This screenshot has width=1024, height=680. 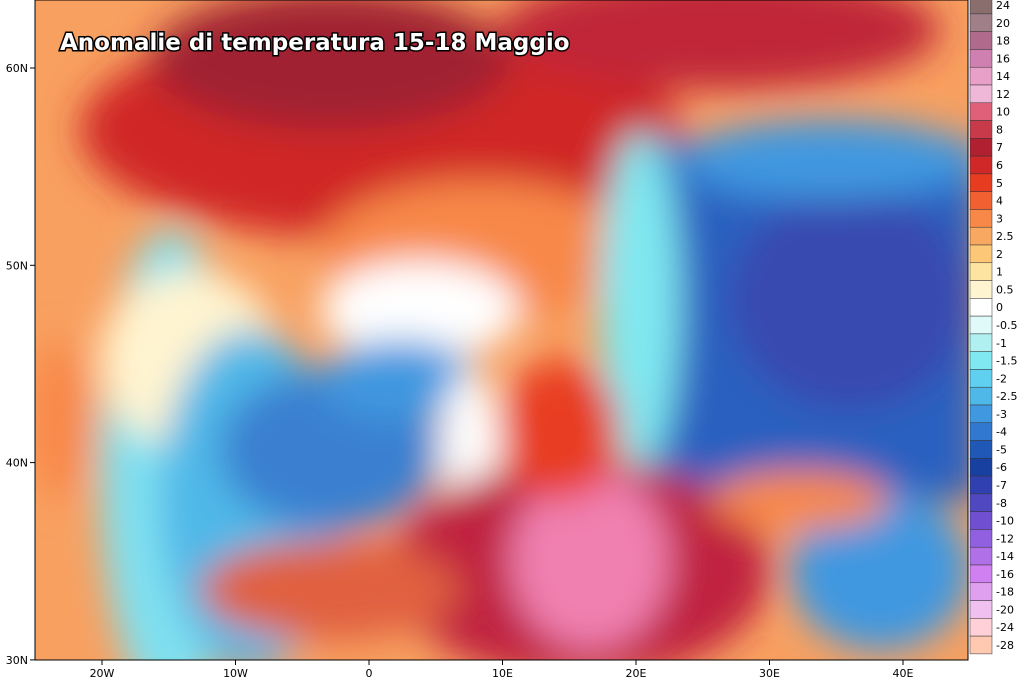 What do you see at coordinates (17, 265) in the screenshot?
I see `lat-label: 50N` at bounding box center [17, 265].